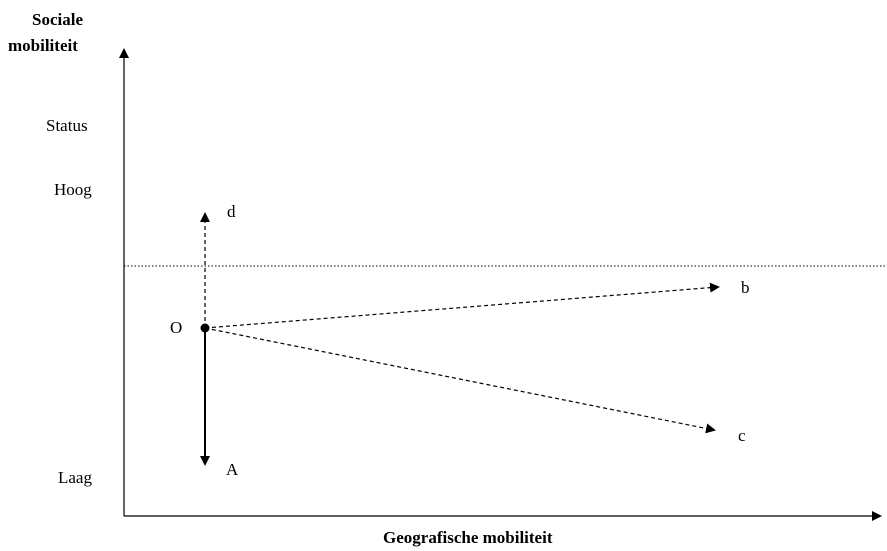  Describe the element at coordinates (67, 125) in the screenshot. I see `y-scale-status: Status` at that location.